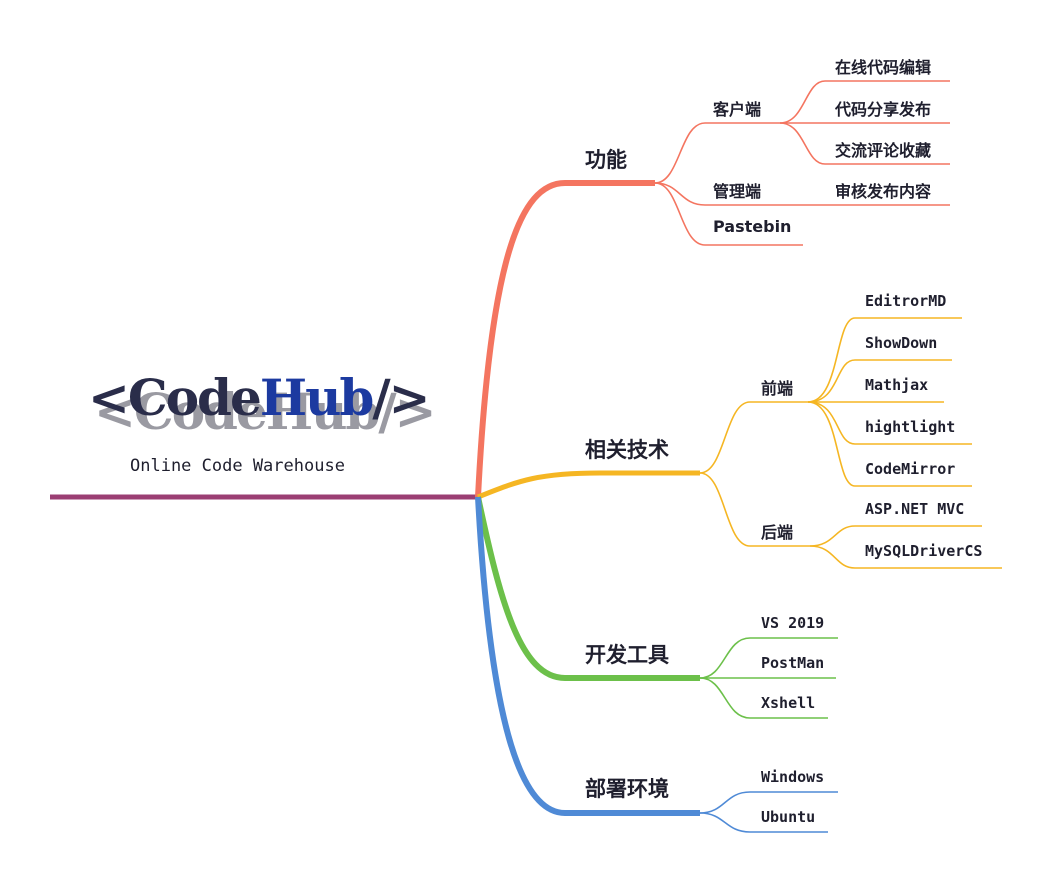 The image size is (1052, 884). Describe the element at coordinates (883, 67) in the screenshot. I see `node-client-item: 在线代码编辑` at that location.